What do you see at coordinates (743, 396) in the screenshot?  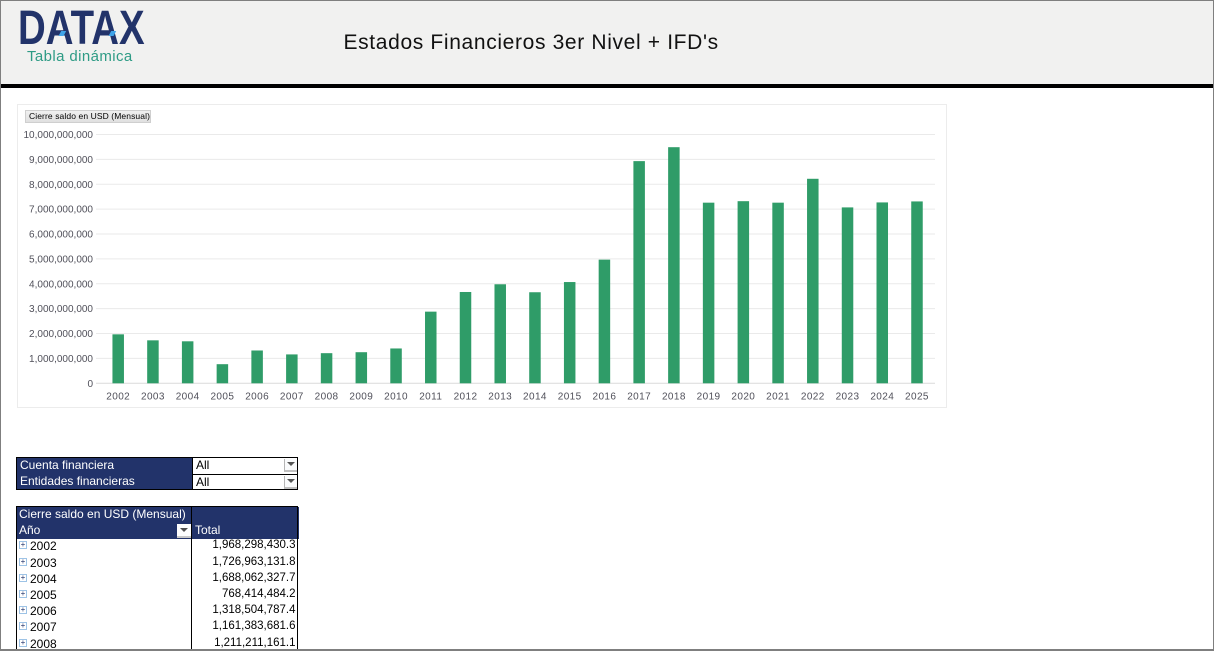 I see `svg-text: 2020` at bounding box center [743, 396].